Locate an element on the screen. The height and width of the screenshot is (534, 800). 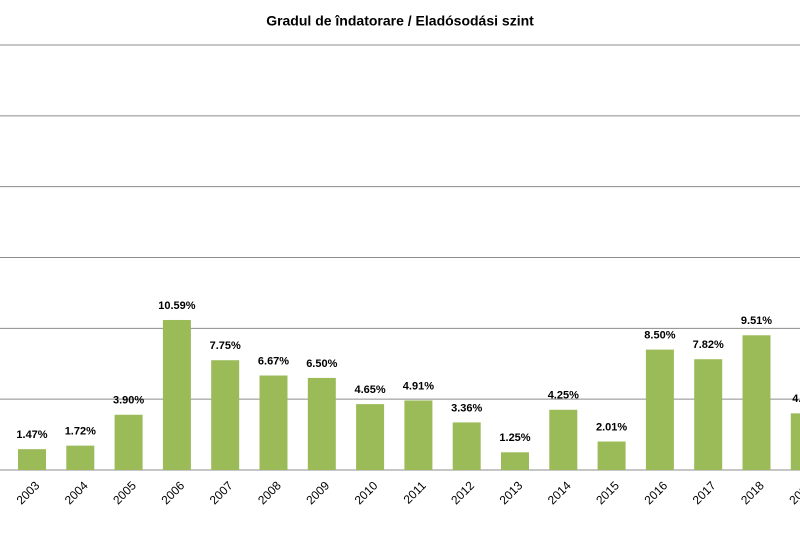
value-label: 1.47% is located at coordinates (31, 435).